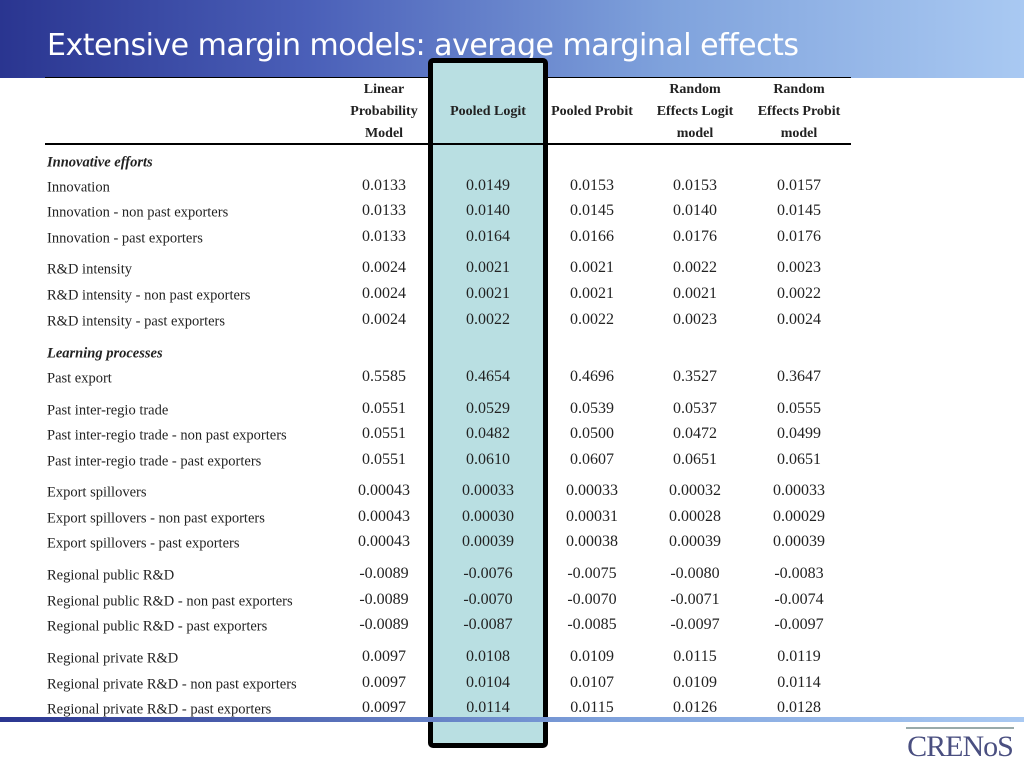 The height and width of the screenshot is (768, 1024). What do you see at coordinates (695, 707) in the screenshot?
I see `table-cell: 0.0126` at bounding box center [695, 707].